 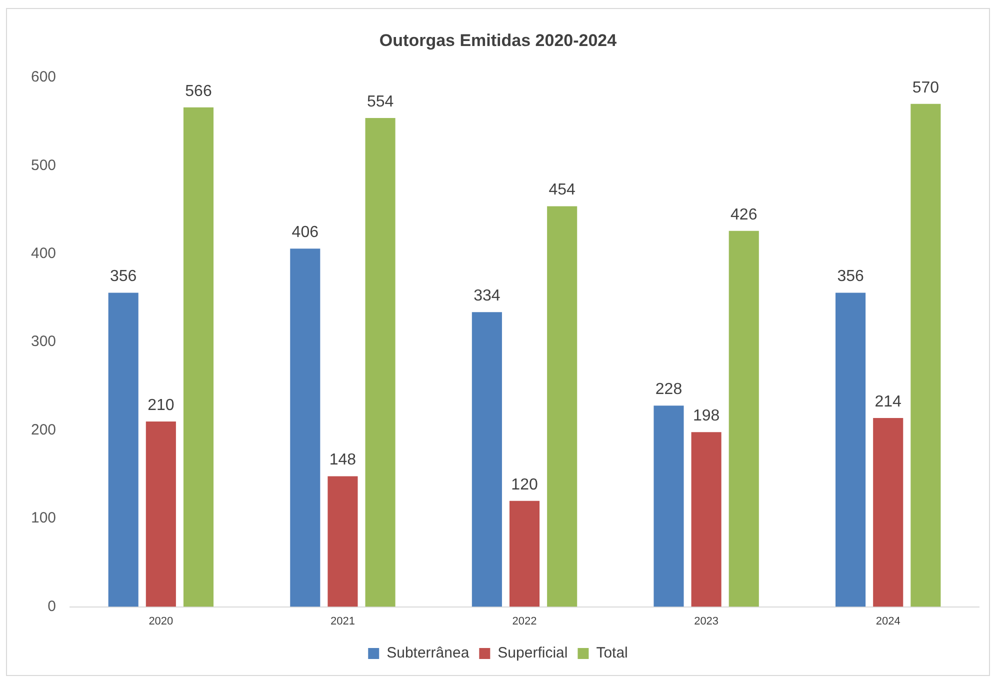 What do you see at coordinates (43, 429) in the screenshot?
I see `y-tick-label: 200` at bounding box center [43, 429].